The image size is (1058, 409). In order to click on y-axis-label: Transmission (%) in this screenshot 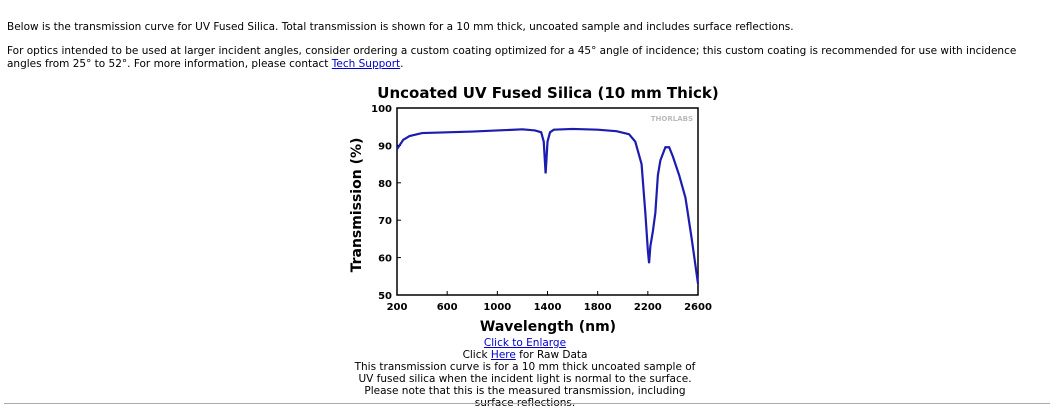, I will do `click(357, 205)`.